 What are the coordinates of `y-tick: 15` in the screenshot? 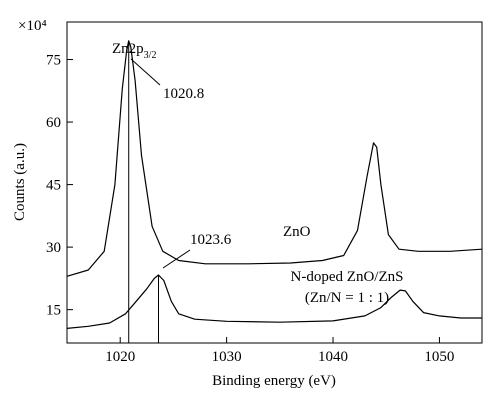 It's located at (59, 311).